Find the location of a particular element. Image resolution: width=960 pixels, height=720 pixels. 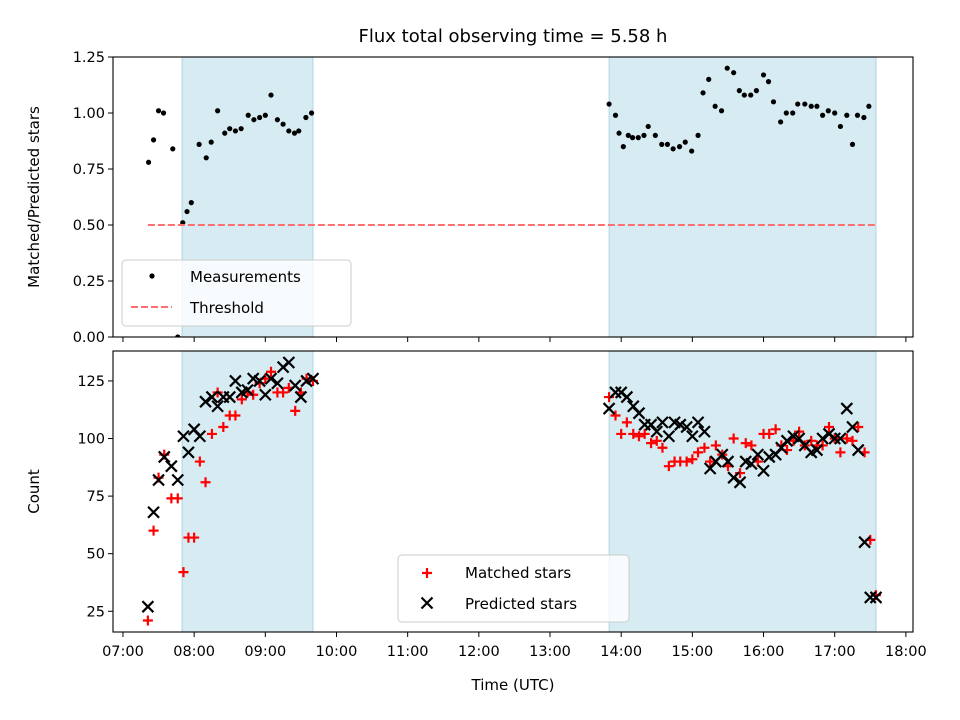

x-tick-label: 09:00 is located at coordinates (265, 652).